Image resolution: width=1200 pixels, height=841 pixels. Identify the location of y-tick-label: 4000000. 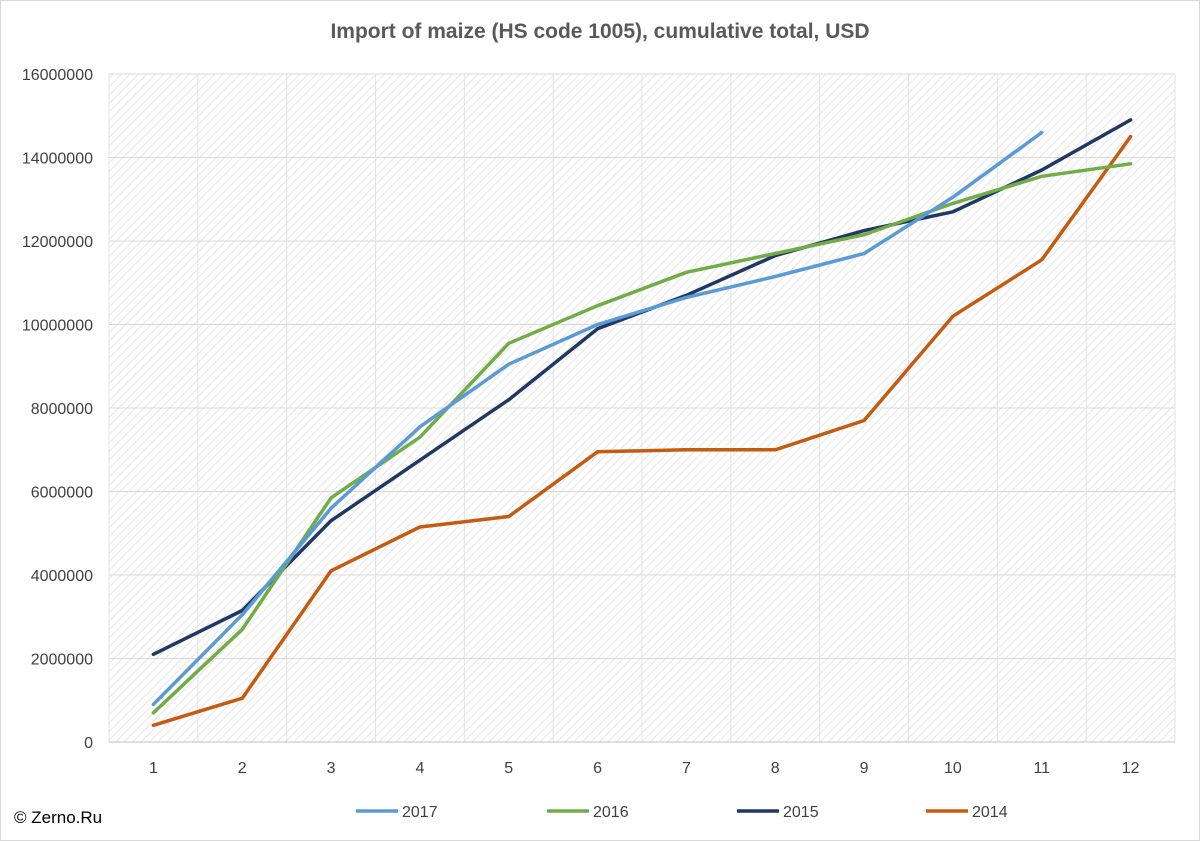
(62, 576).